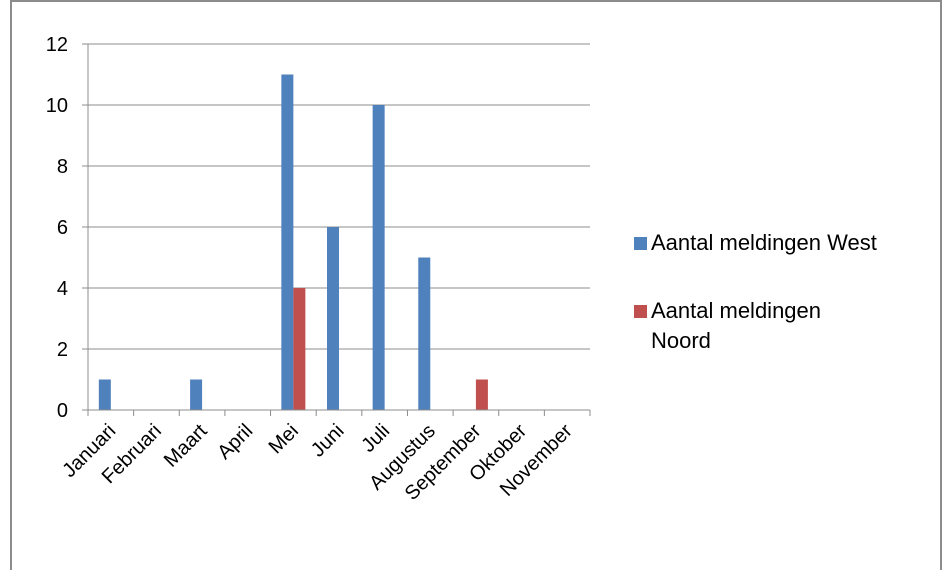  What do you see at coordinates (62, 167) in the screenshot?
I see `y-tick-label: 8` at bounding box center [62, 167].